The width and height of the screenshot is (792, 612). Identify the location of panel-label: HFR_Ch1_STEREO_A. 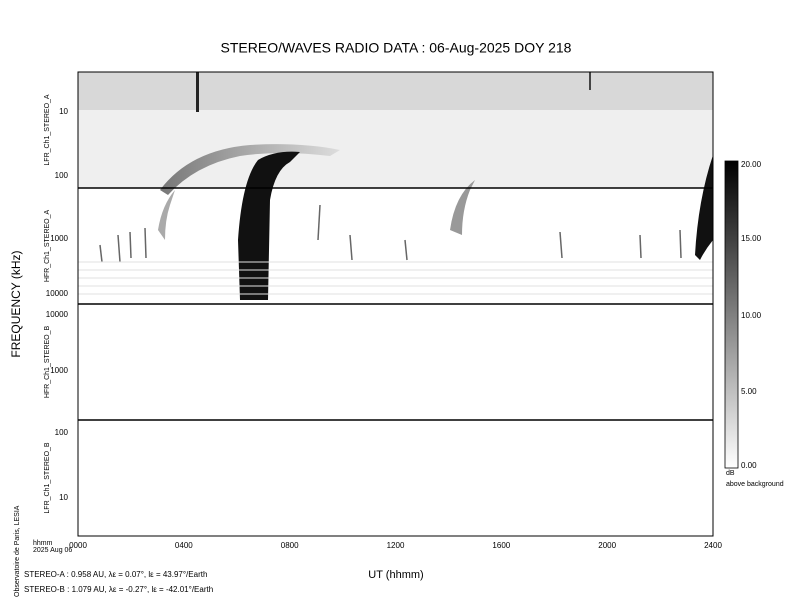
(47, 245).